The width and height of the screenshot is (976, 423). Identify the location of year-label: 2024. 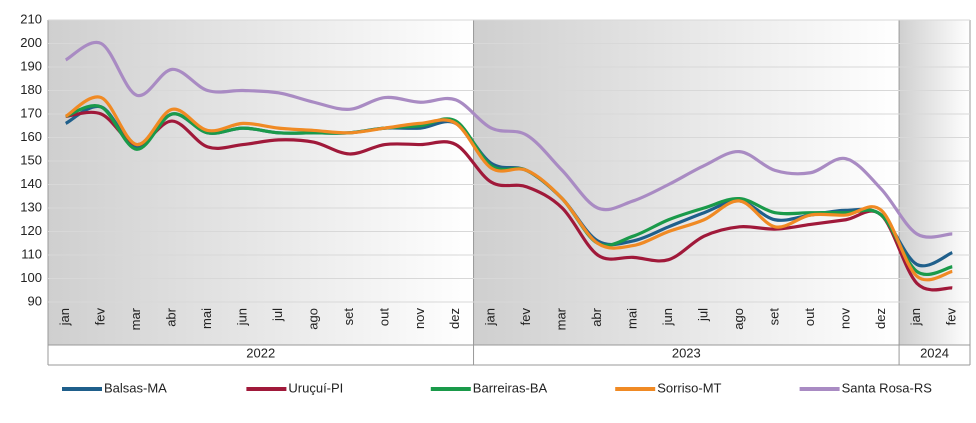
(934, 352).